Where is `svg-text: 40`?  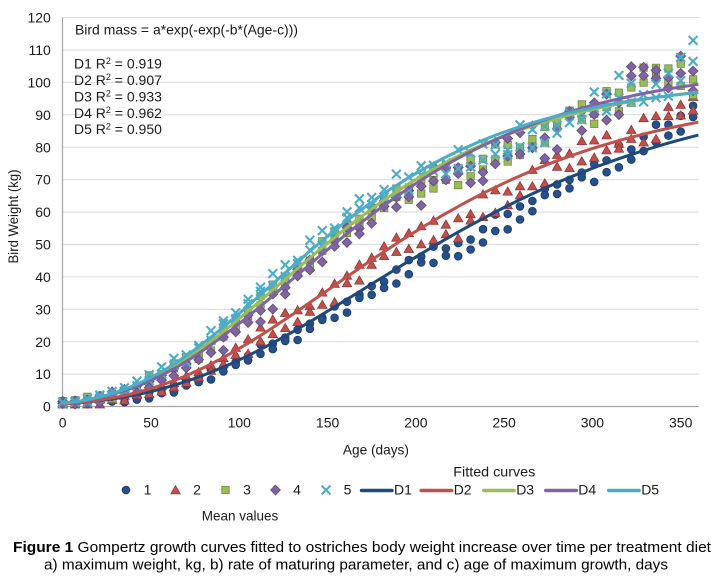
svg-text: 40 is located at coordinates (43, 277).